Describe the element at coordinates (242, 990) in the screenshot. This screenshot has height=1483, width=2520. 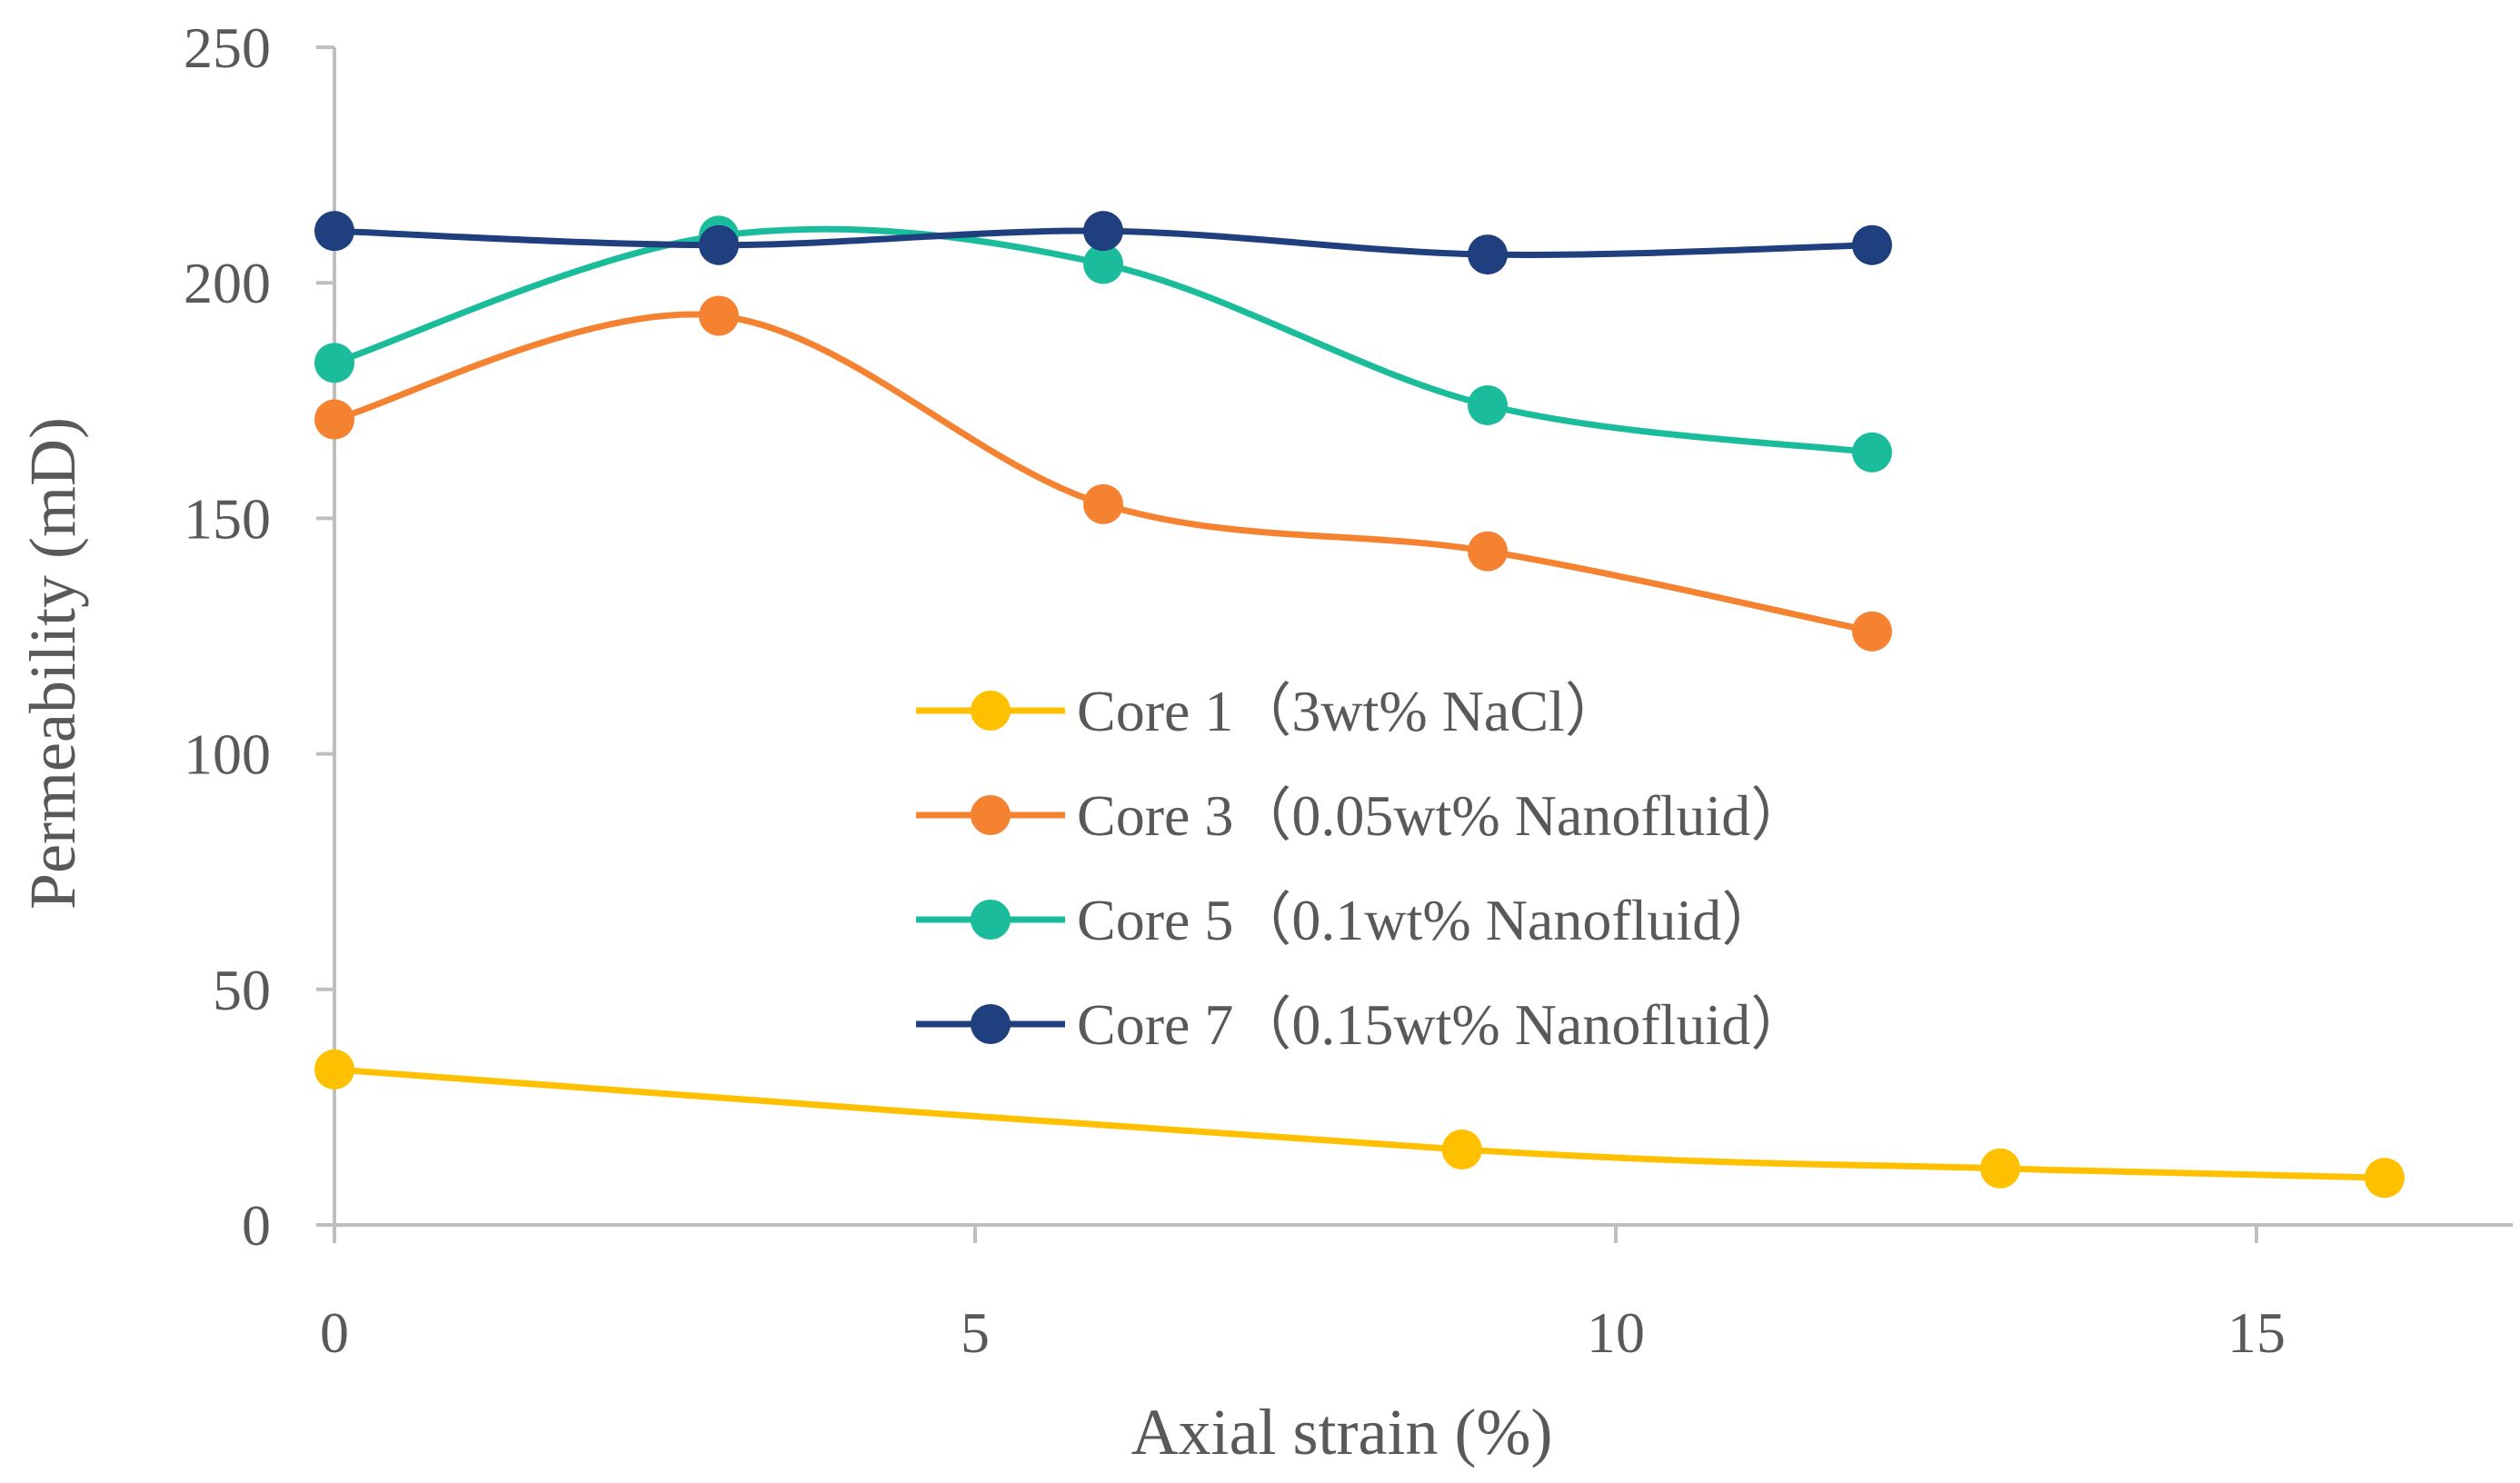
I see `y-tick-label: 50` at that location.